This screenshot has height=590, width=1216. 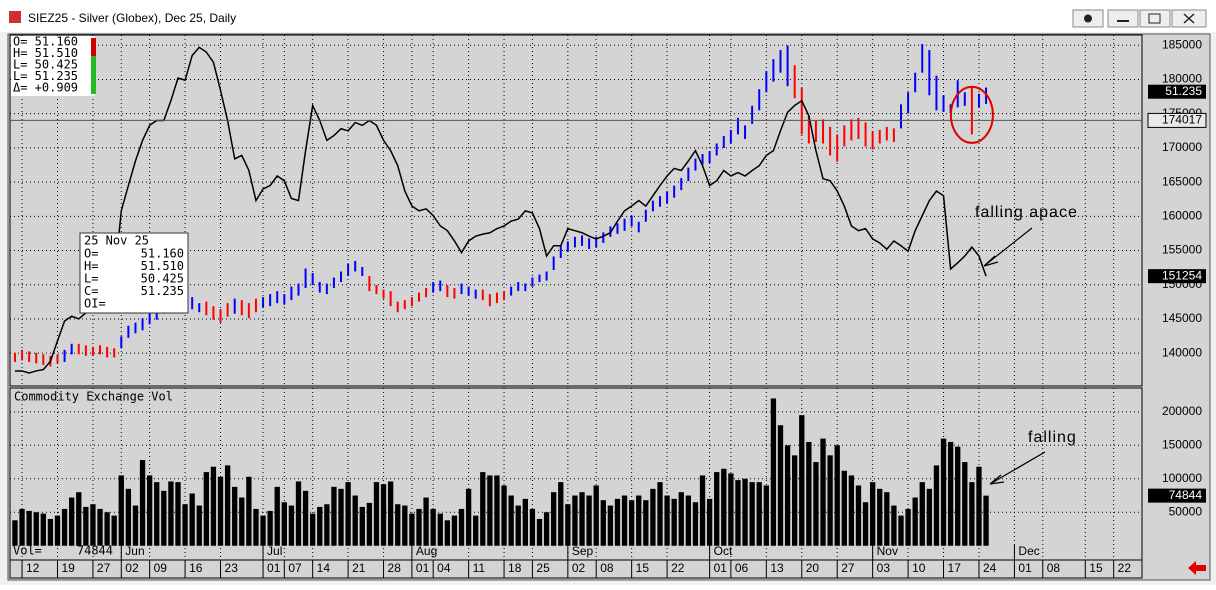 What do you see at coordinates (45, 42) in the screenshot?
I see `quote-line: O= 51.160` at bounding box center [45, 42].